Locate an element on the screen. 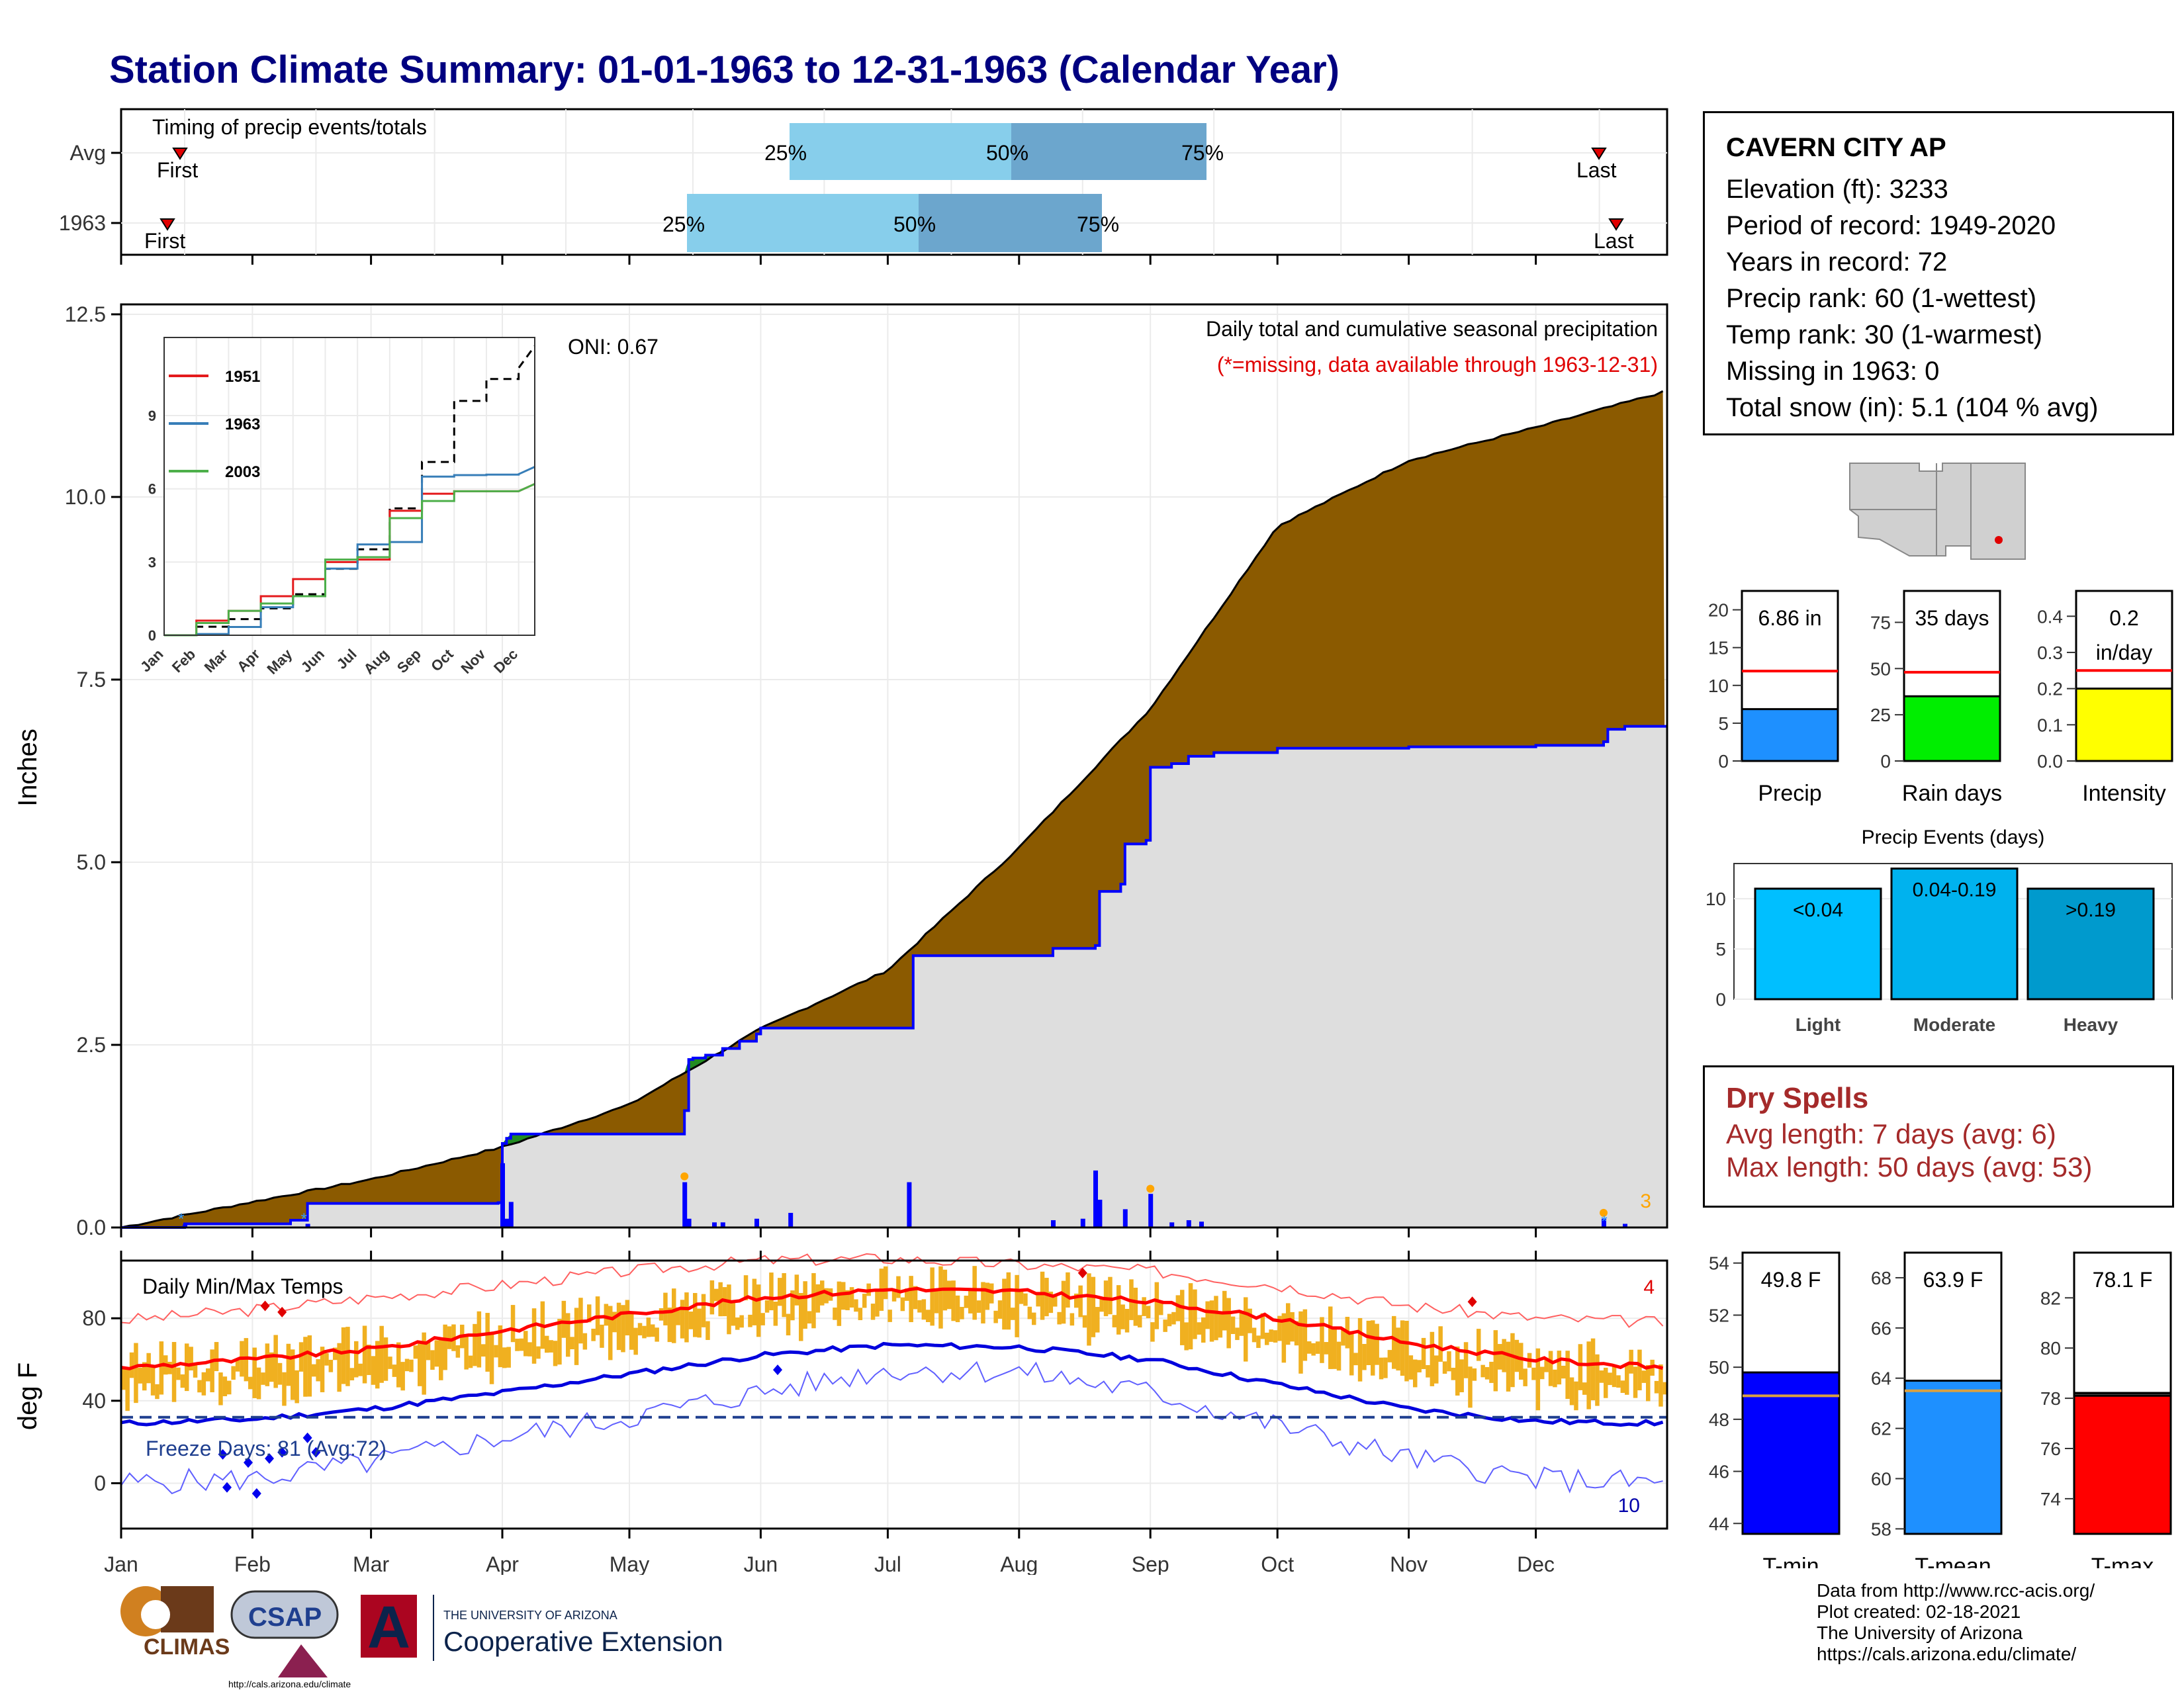 The height and width of the screenshot is (1694, 2184). precip-y-label: Inches is located at coordinates (28, 768).